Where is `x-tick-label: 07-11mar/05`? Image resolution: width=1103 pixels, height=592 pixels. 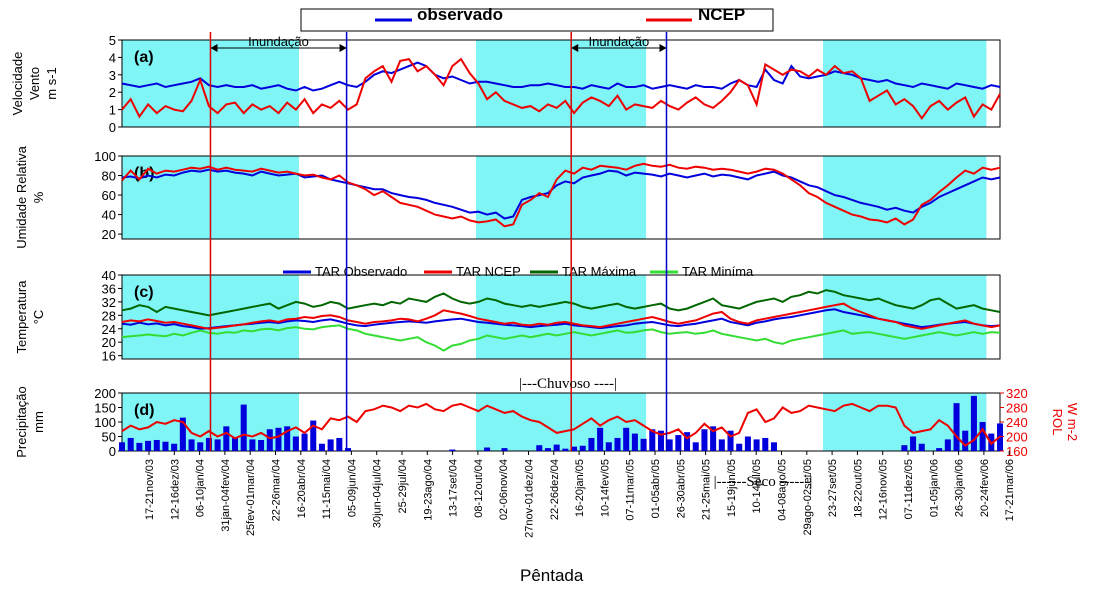 x-tick-label: 07-11mar/05 is located at coordinates (631, 490).